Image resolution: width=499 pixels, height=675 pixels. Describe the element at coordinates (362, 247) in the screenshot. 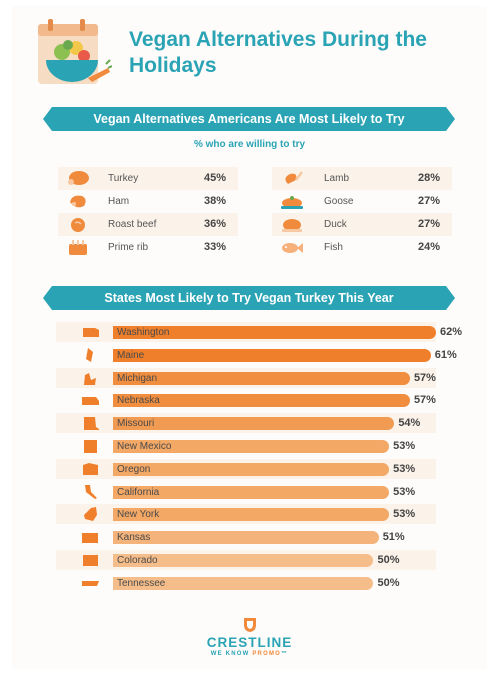

I see `food-row-fish: Fish 24%` at that location.